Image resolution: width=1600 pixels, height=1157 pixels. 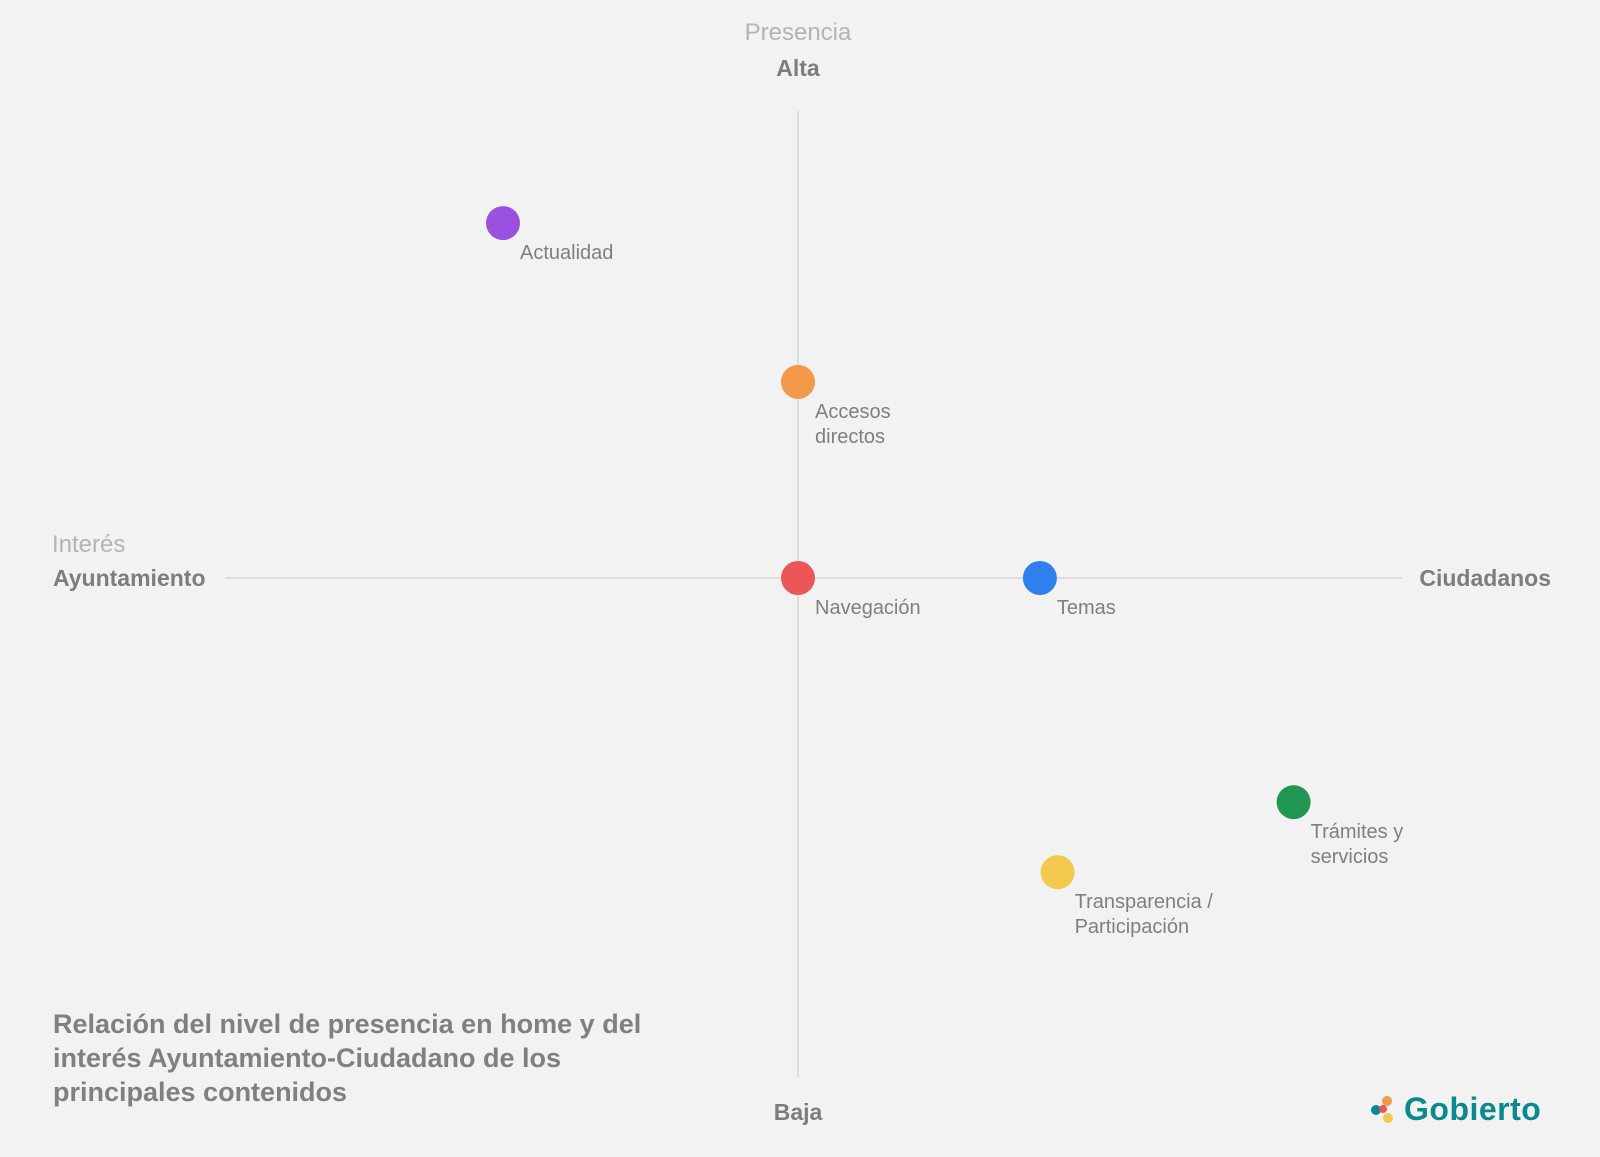 I want to click on data-point-label-line: Actualidad, so click(x=566, y=253).